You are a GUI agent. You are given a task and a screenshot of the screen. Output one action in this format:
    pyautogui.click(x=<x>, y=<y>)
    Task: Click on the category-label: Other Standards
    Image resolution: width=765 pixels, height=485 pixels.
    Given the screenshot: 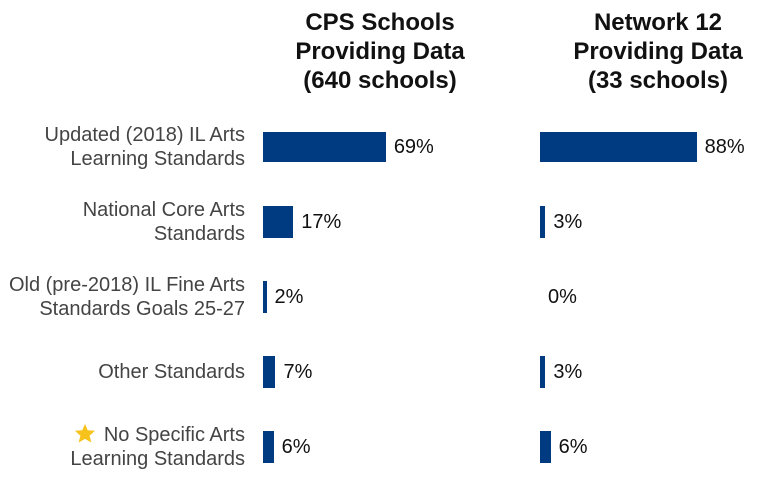 What is the action you would take?
    pyautogui.click(x=125, y=372)
    